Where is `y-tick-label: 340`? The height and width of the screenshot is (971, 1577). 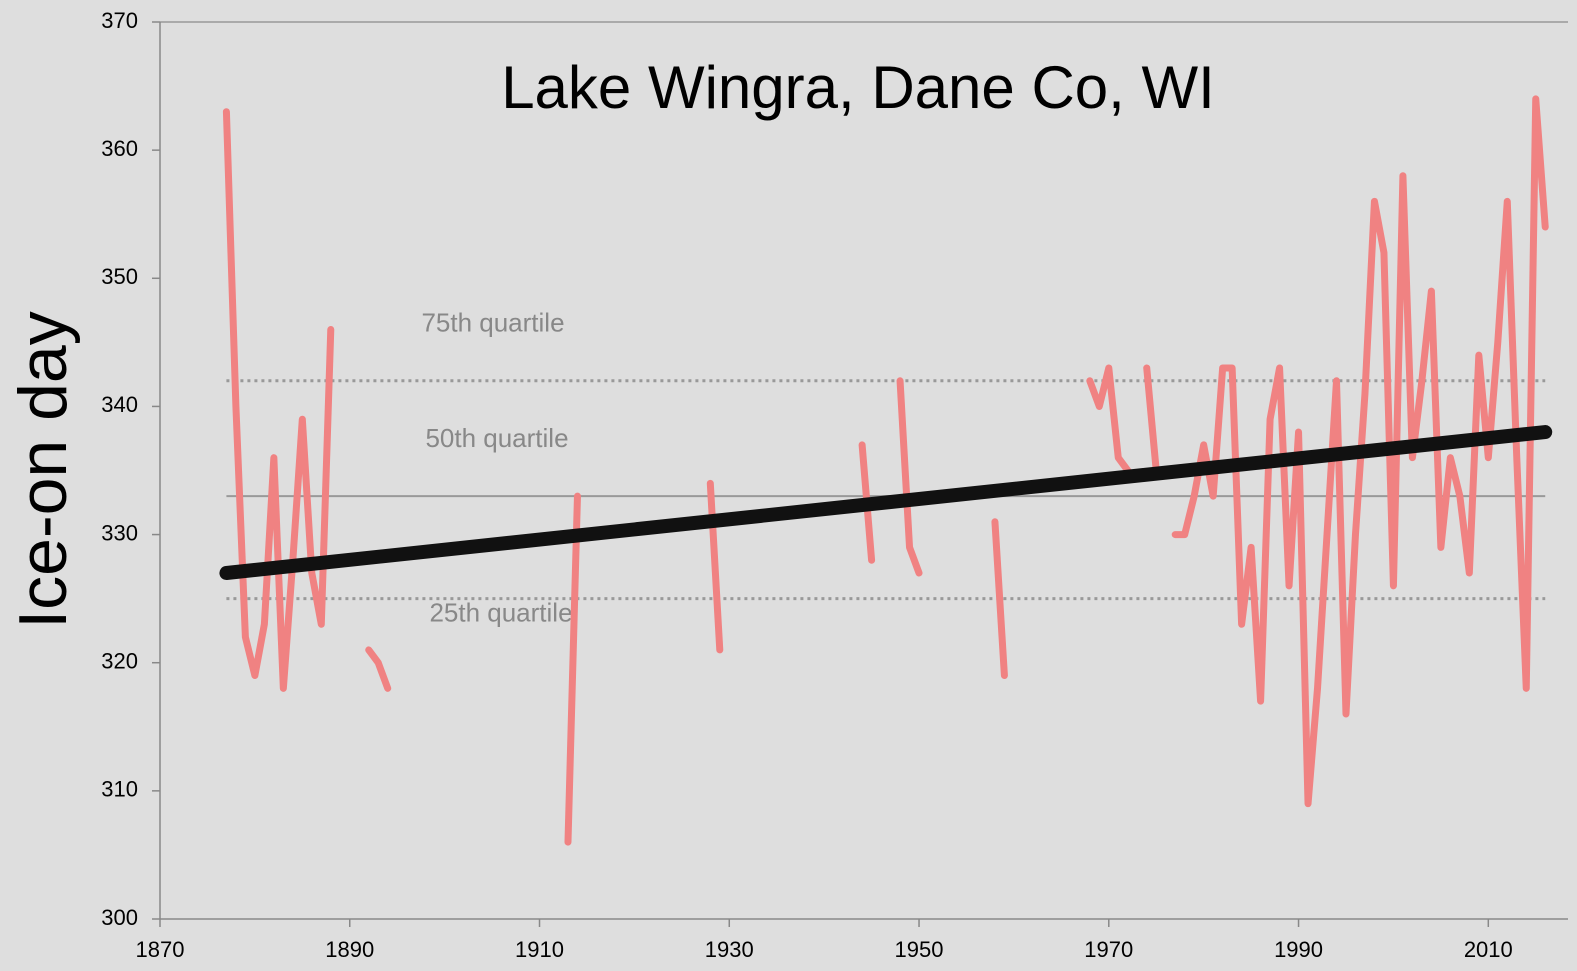 y-tick-label: 340 is located at coordinates (119, 404).